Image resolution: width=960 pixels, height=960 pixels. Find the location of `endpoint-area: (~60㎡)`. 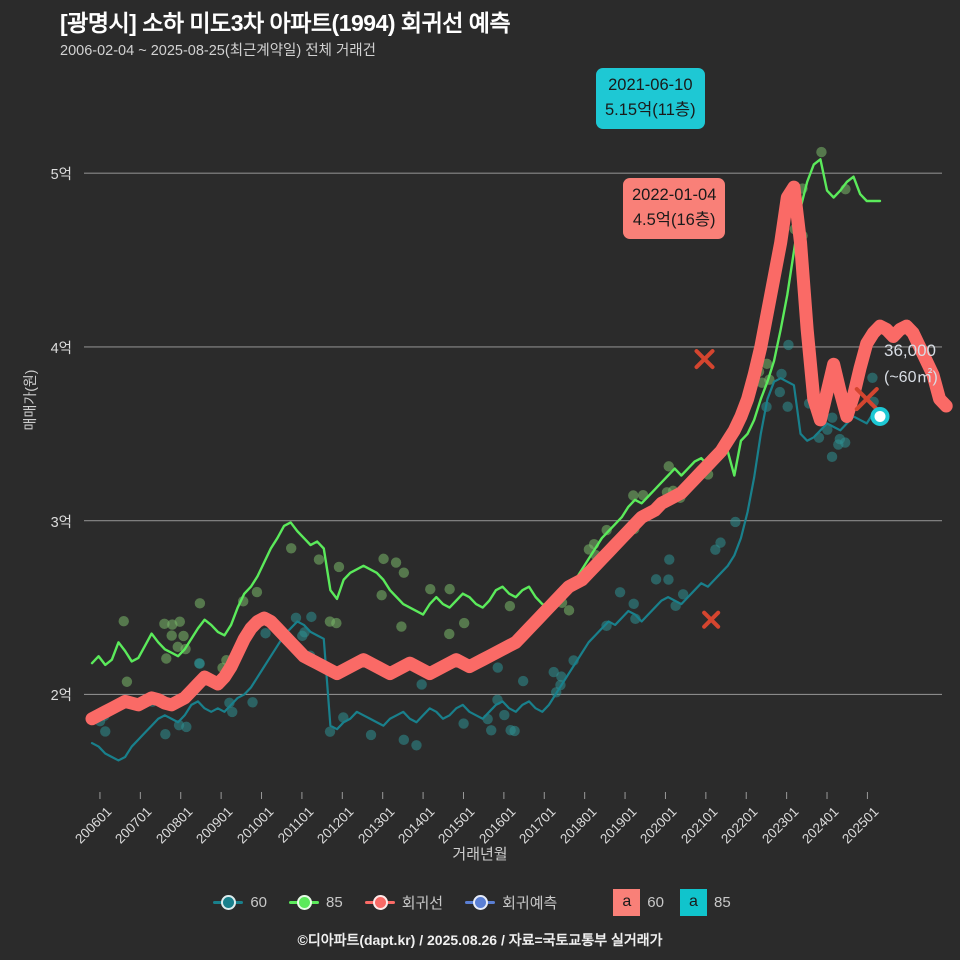

endpoint-area: (~60㎡) is located at coordinates (911, 377).